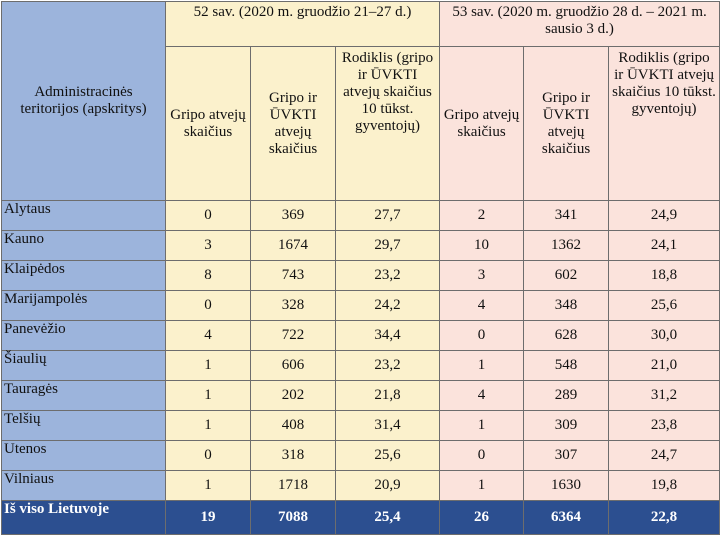  Describe the element at coordinates (83, 245) in the screenshot. I see `region-cell: Kauno` at that location.